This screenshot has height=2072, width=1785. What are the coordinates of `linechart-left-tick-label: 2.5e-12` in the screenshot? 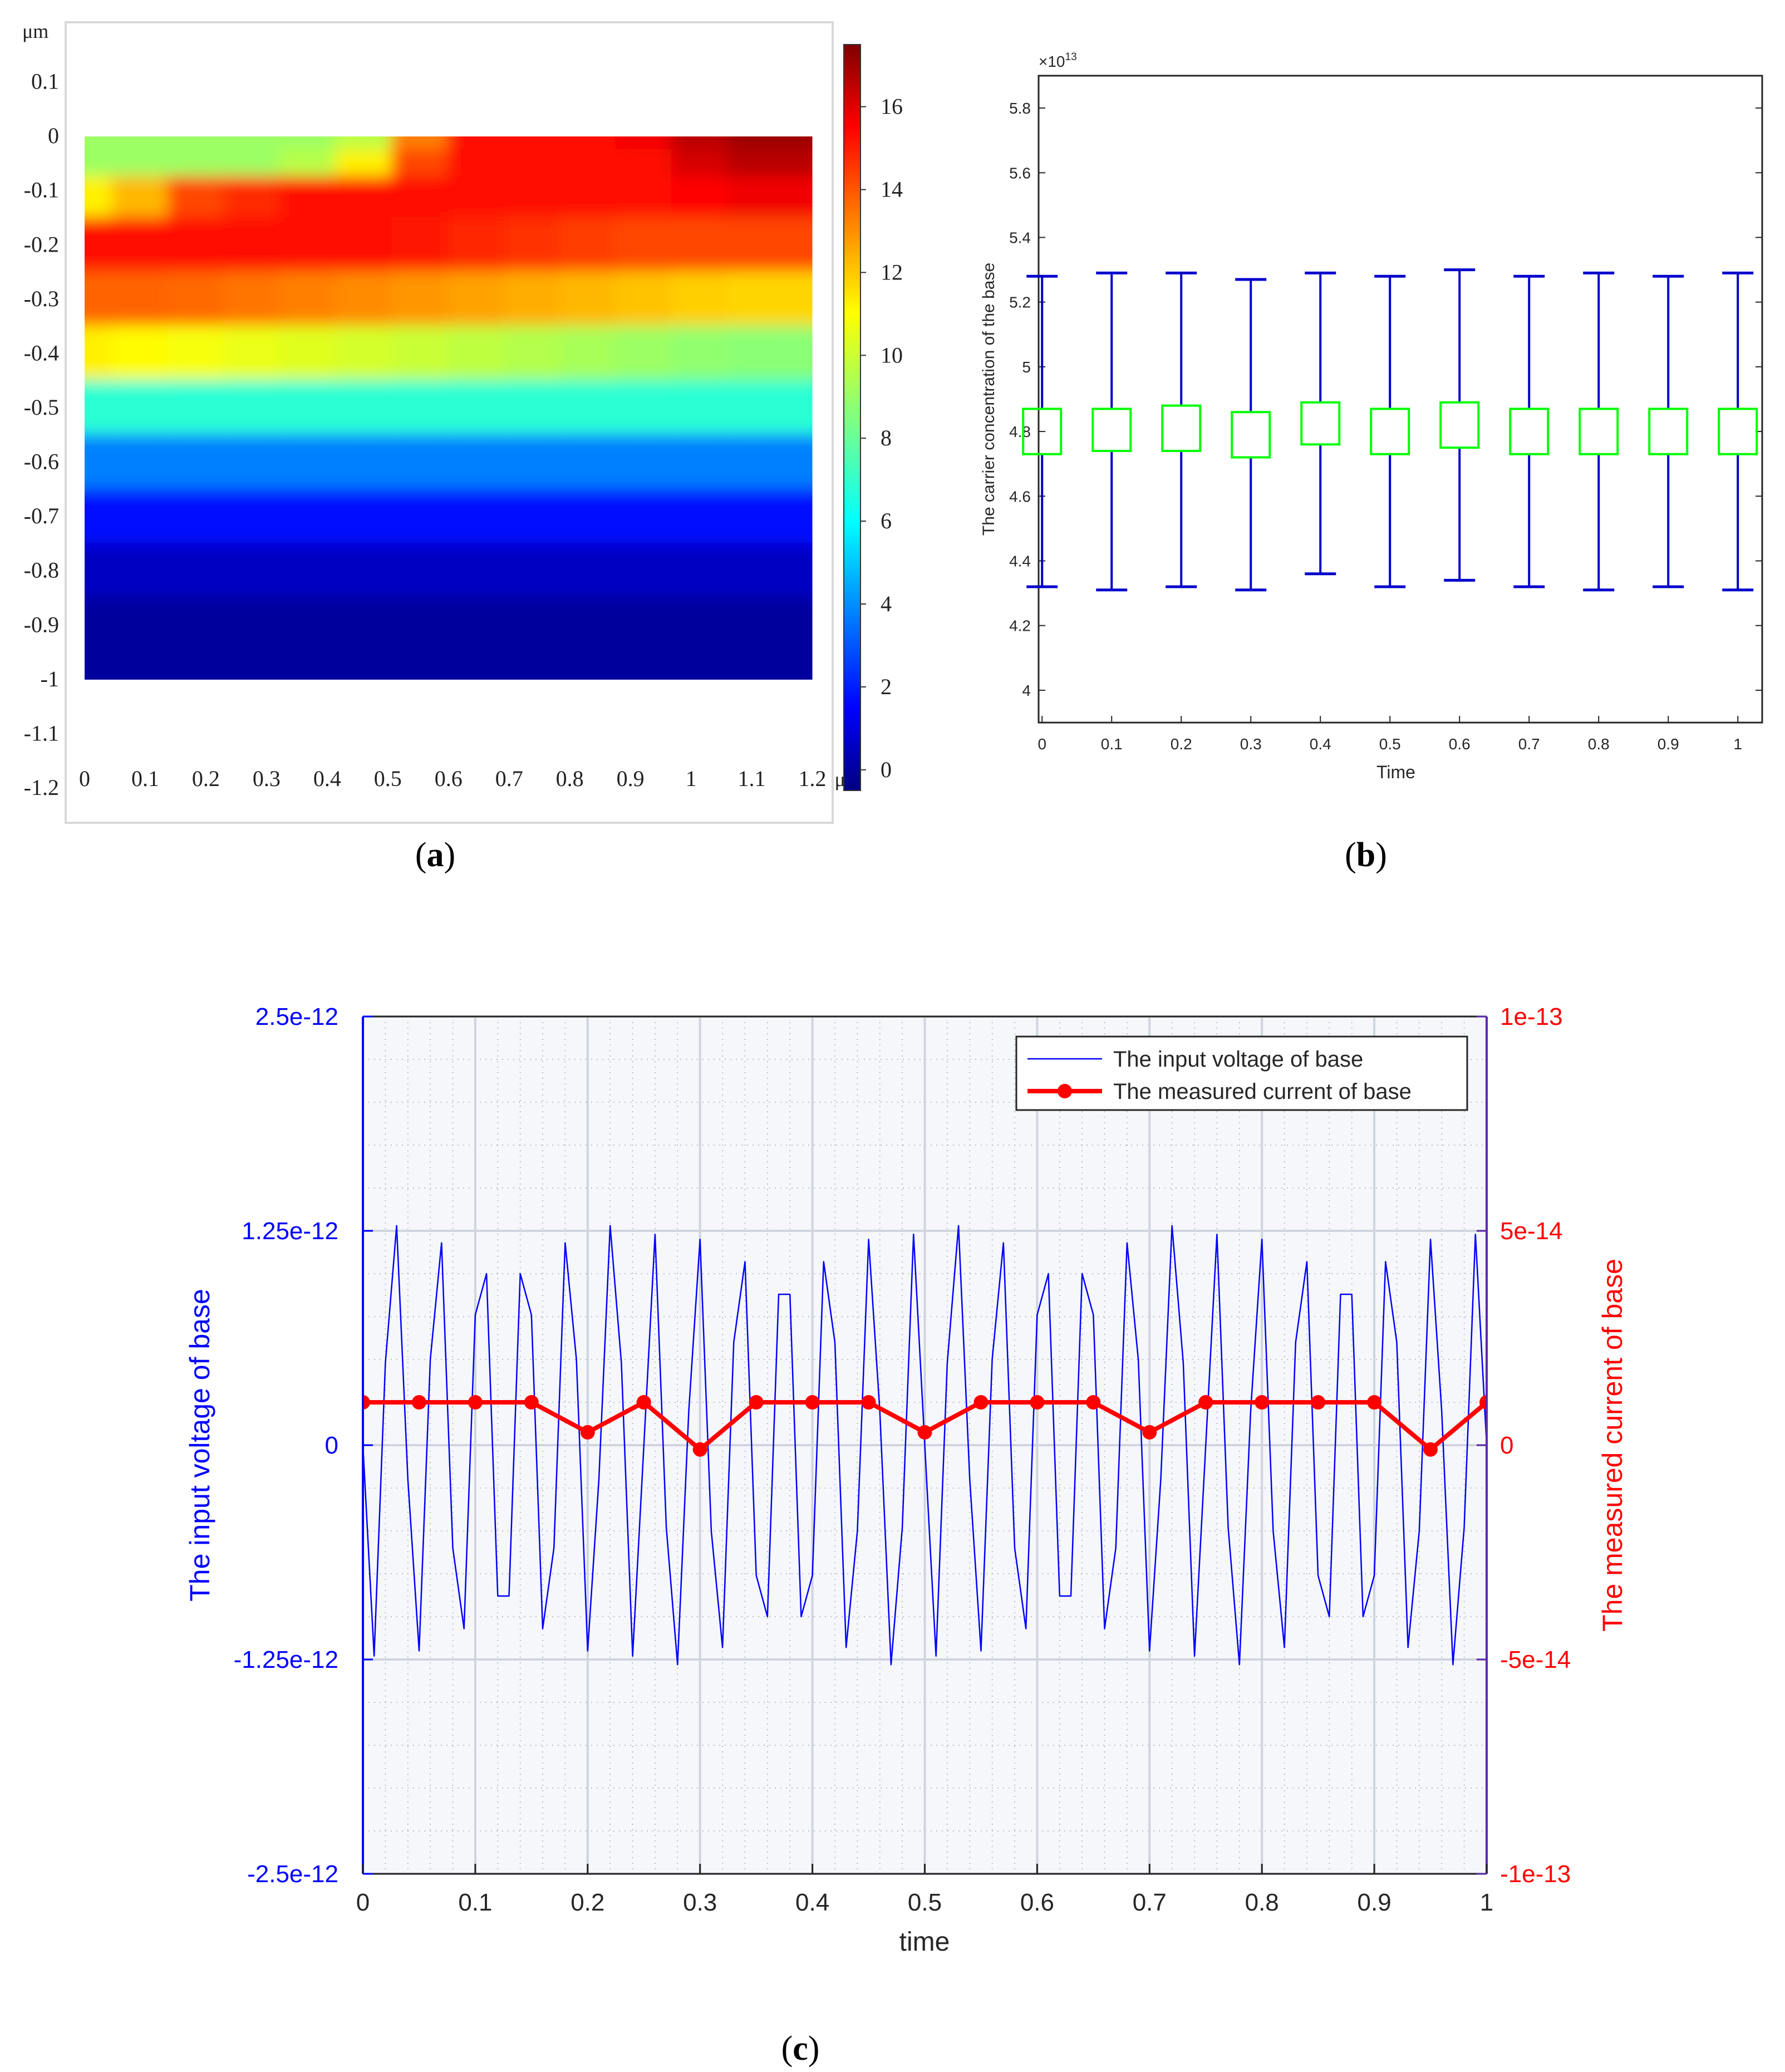 It's located at (296, 1016).